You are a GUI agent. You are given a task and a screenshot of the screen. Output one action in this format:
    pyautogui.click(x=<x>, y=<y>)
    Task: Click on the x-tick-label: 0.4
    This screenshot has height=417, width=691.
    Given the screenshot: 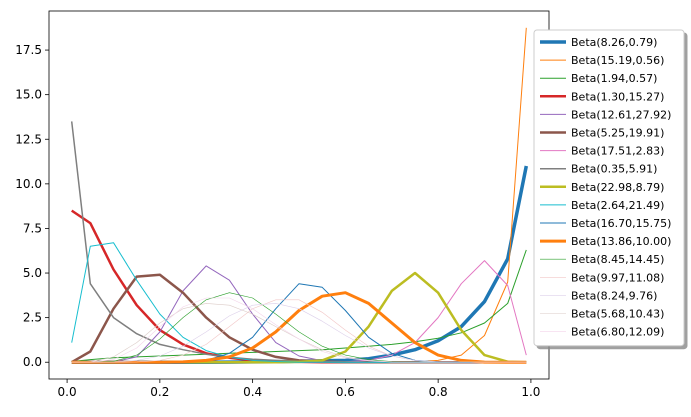 What is the action you would take?
    pyautogui.click(x=252, y=392)
    